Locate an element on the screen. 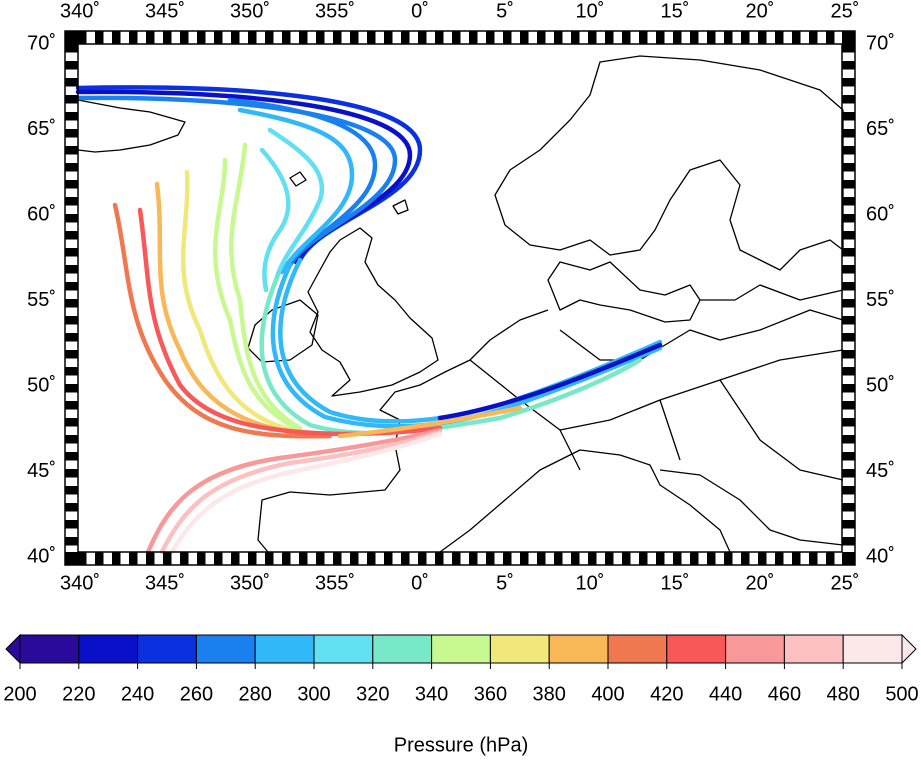 This screenshot has width=921, height=763. colorbar-extend-high is located at coordinates (909, 649).